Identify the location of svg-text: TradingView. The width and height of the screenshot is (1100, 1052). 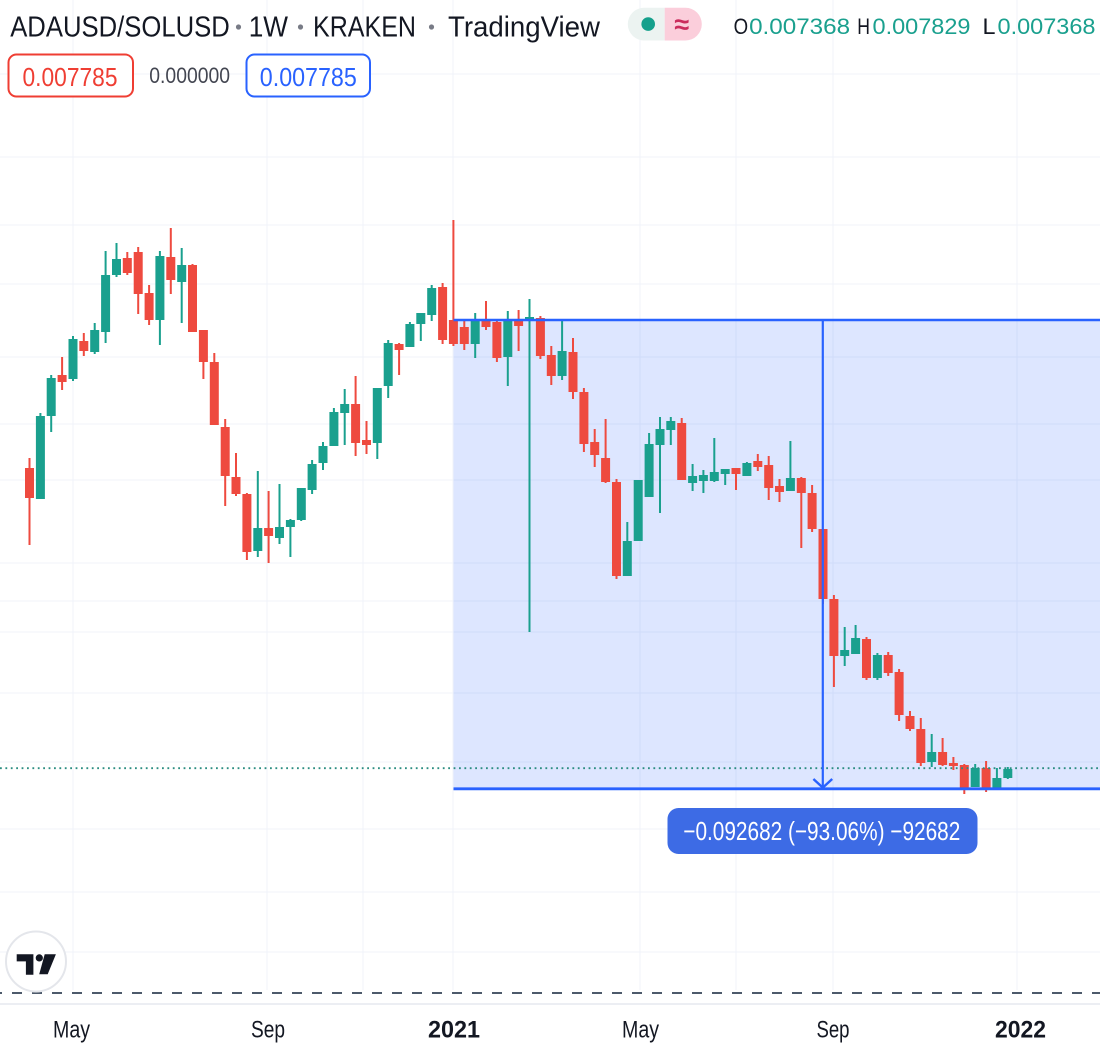
(524, 28).